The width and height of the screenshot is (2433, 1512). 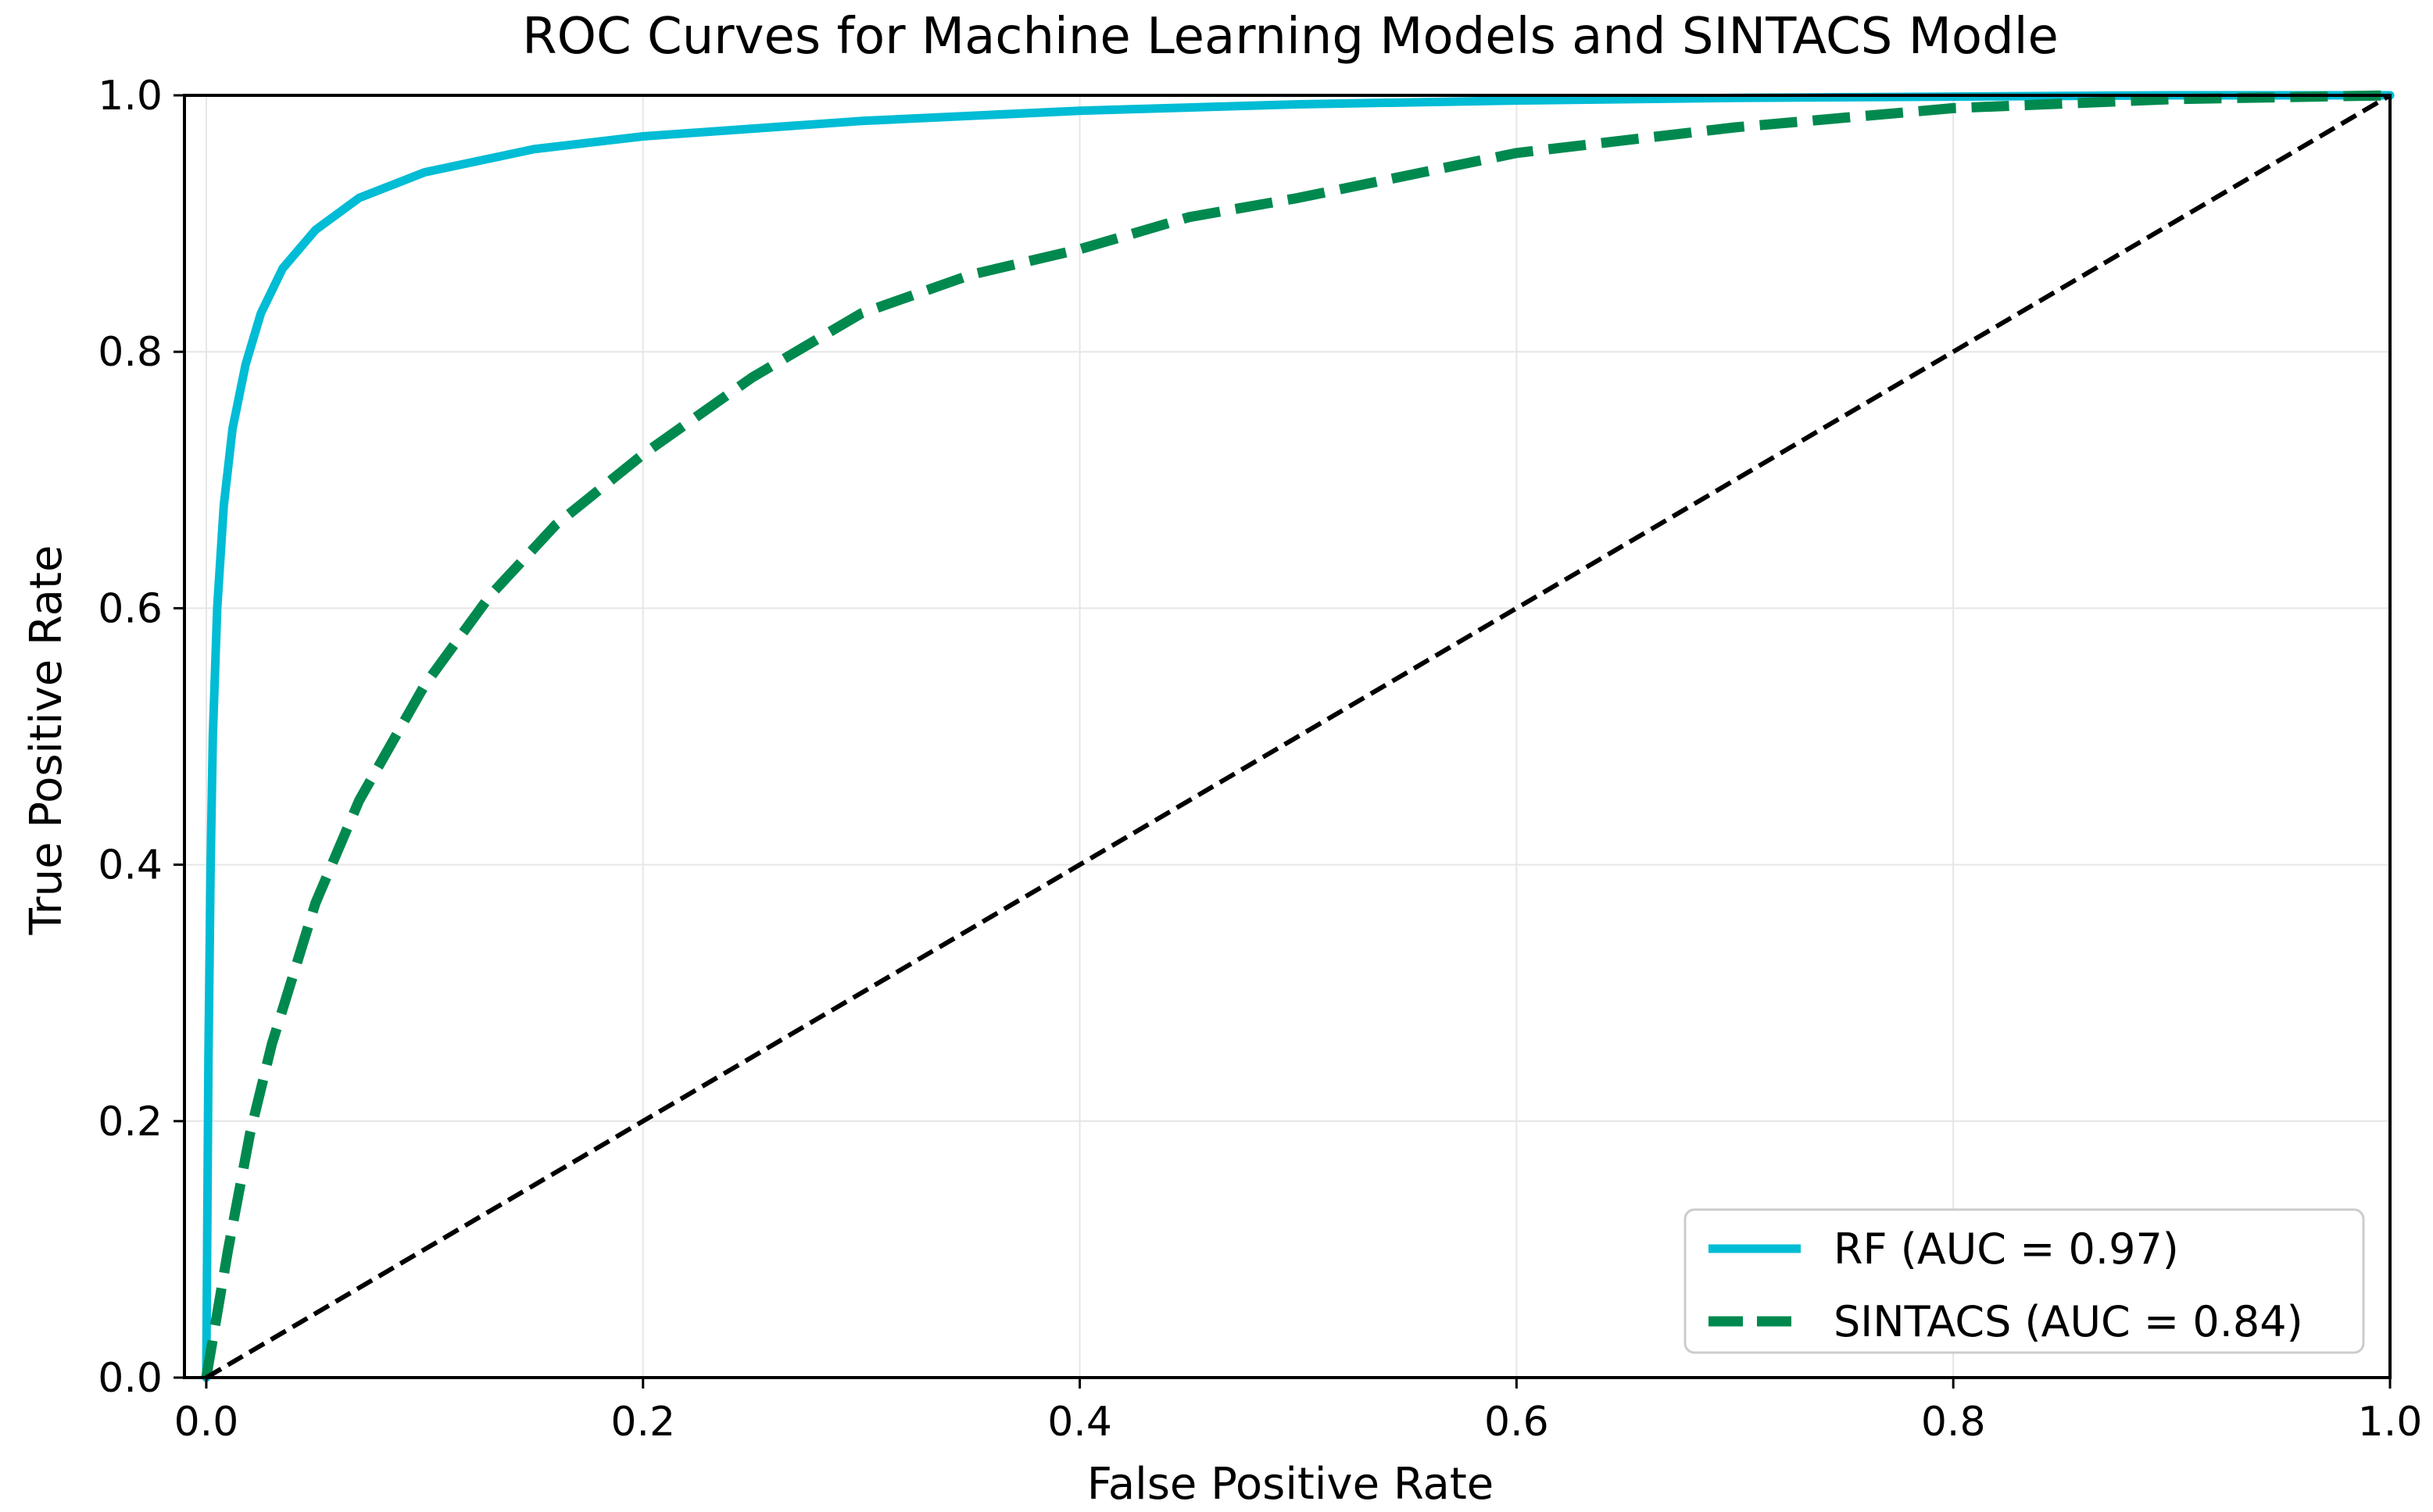 What do you see at coordinates (130, 608) in the screenshot?
I see `y-tick-label: 0.6` at bounding box center [130, 608].